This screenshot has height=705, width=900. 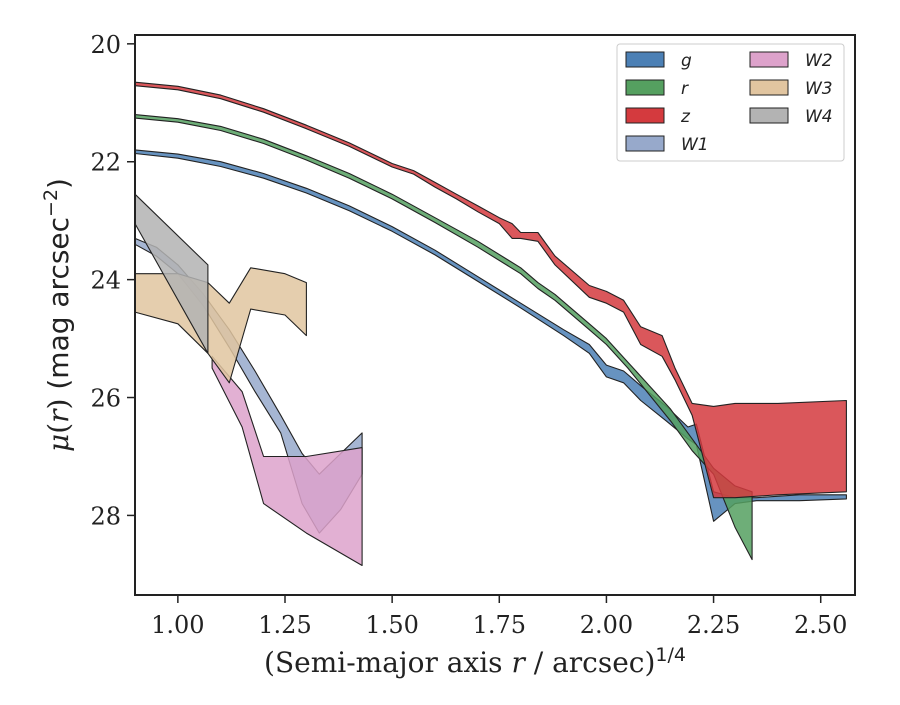 I want to click on y-axis-title-unit: (mag arcsec, so click(x=58, y=308).